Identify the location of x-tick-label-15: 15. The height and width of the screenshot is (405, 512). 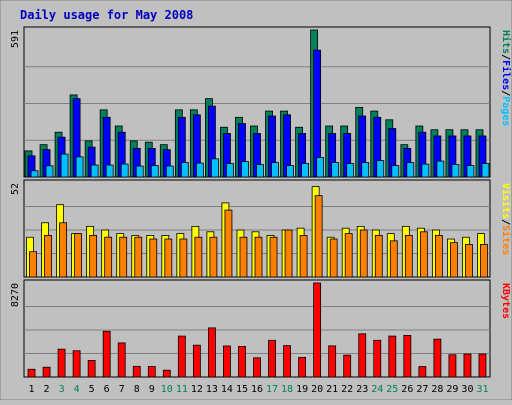
(242, 389).